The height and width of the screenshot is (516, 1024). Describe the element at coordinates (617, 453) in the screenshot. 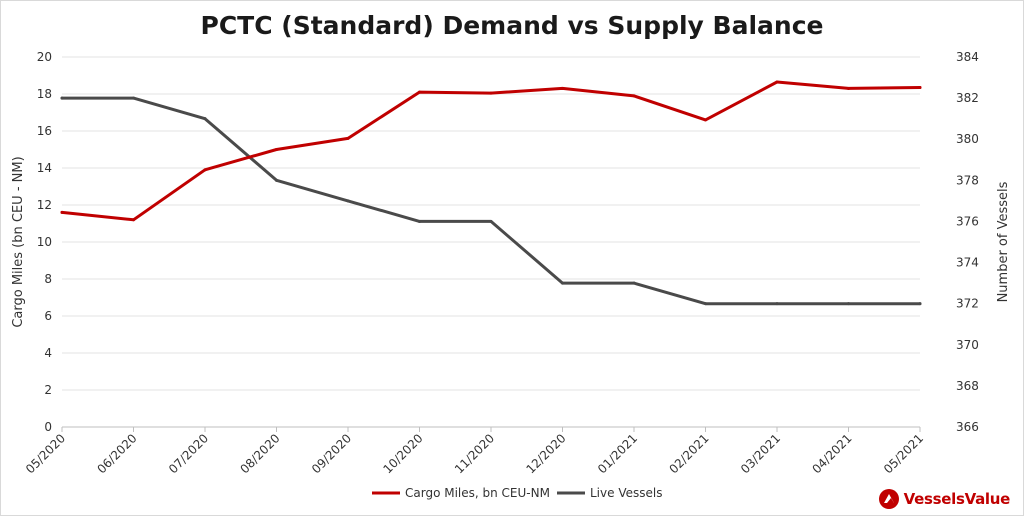

I see `x-tick-label: 01/2021` at that location.